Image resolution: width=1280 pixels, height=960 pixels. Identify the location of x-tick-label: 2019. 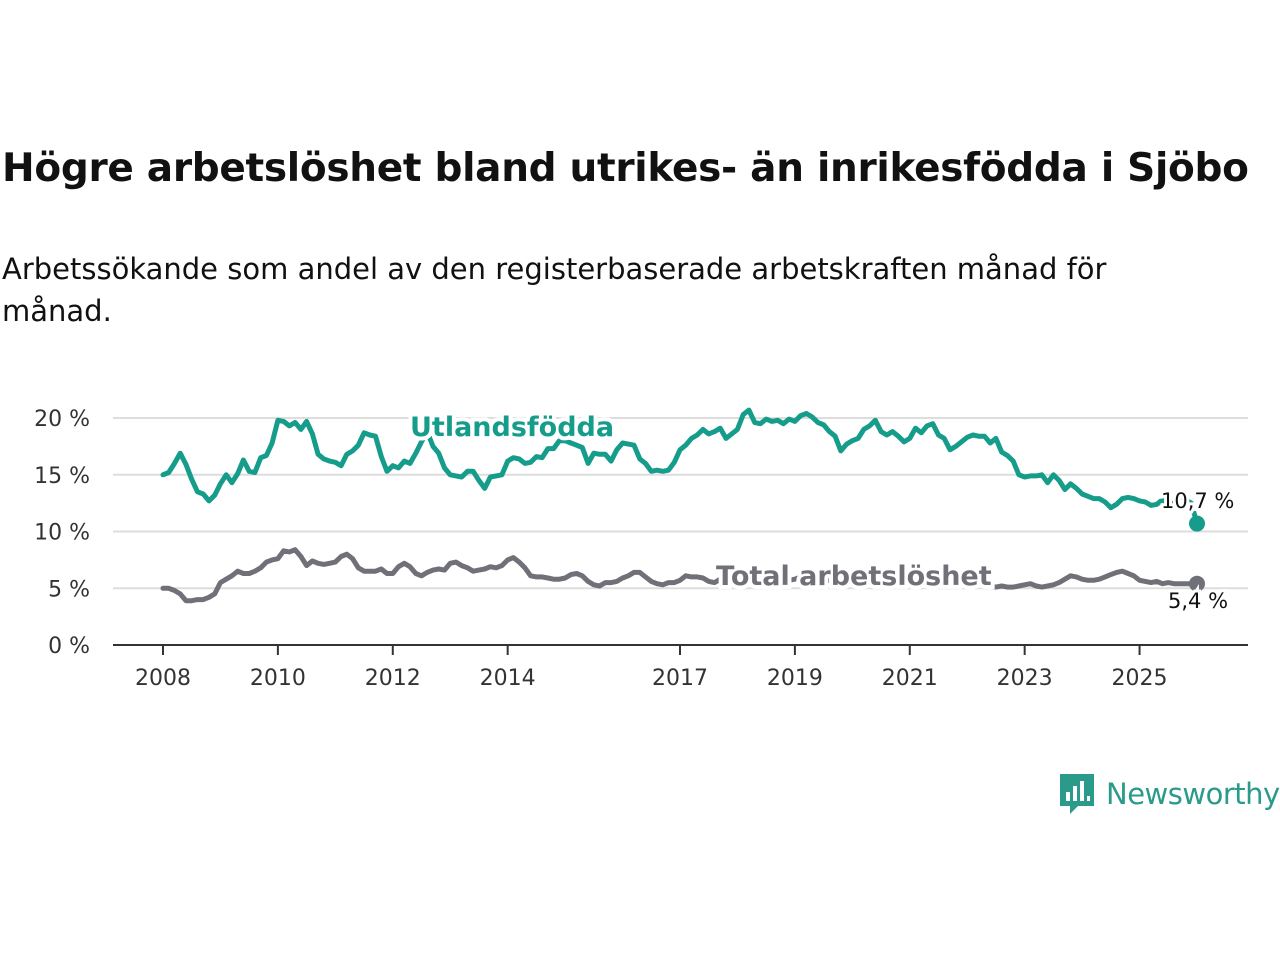
(795, 678).